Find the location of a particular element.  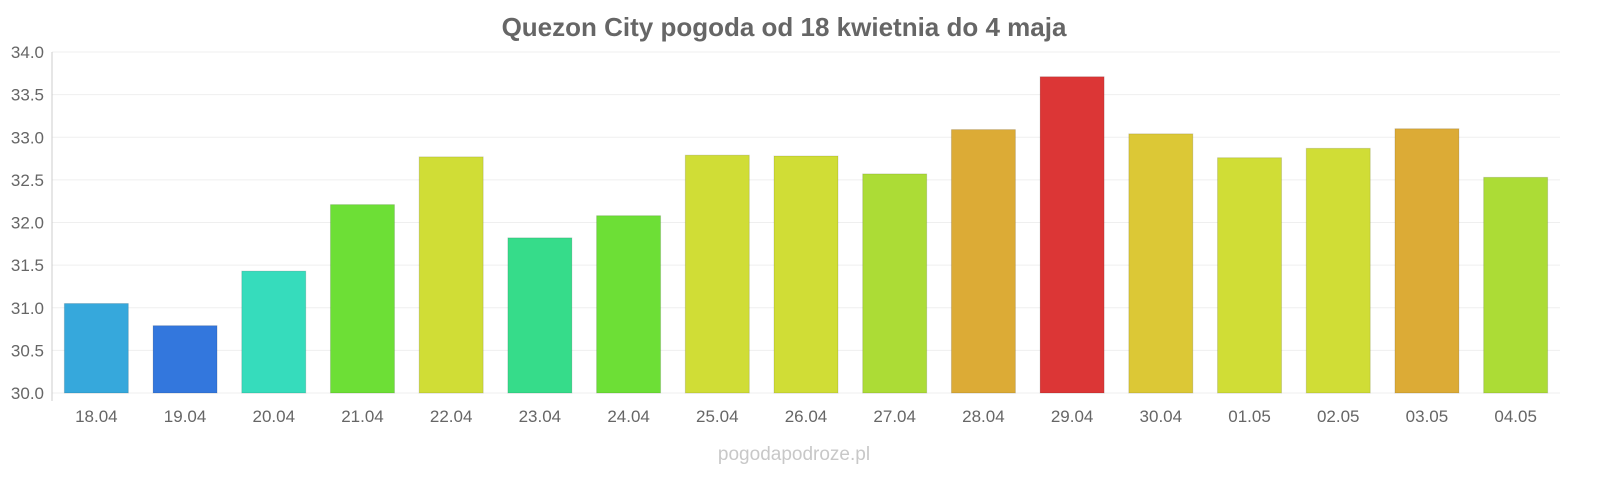

bar-30.04: 30.04: 33.04 is located at coordinates (1161, 263).